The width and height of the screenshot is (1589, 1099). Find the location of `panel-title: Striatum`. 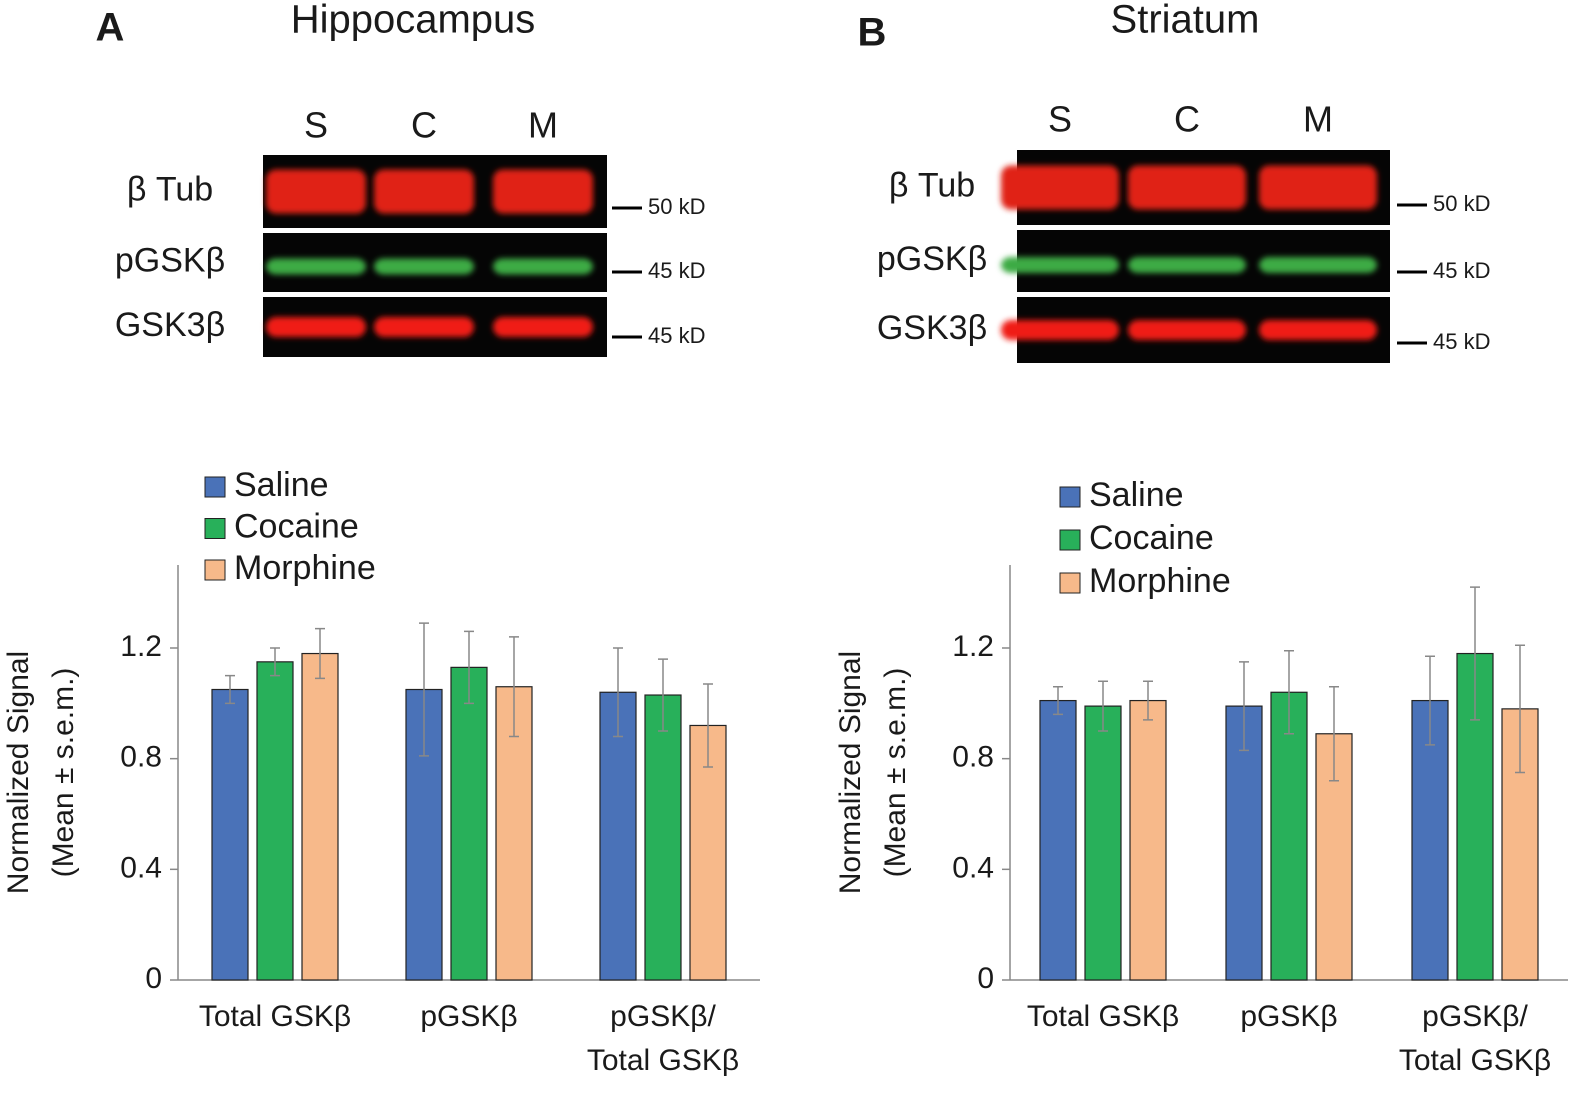

panel-title: Striatum is located at coordinates (1185, 21).